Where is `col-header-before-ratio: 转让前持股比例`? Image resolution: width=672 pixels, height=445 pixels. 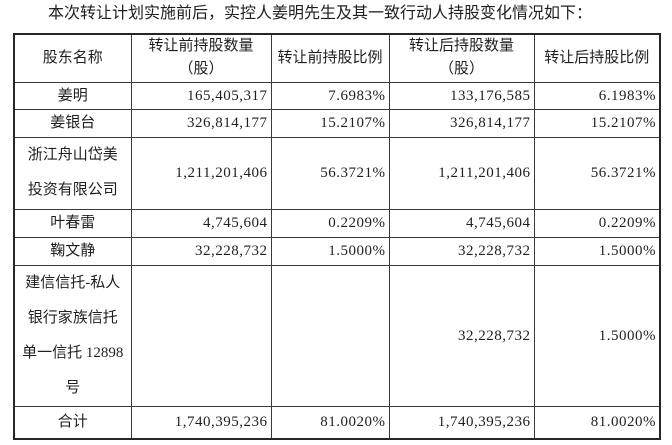 col-header-before-ratio: 转让前持股比例 is located at coordinates (330, 58).